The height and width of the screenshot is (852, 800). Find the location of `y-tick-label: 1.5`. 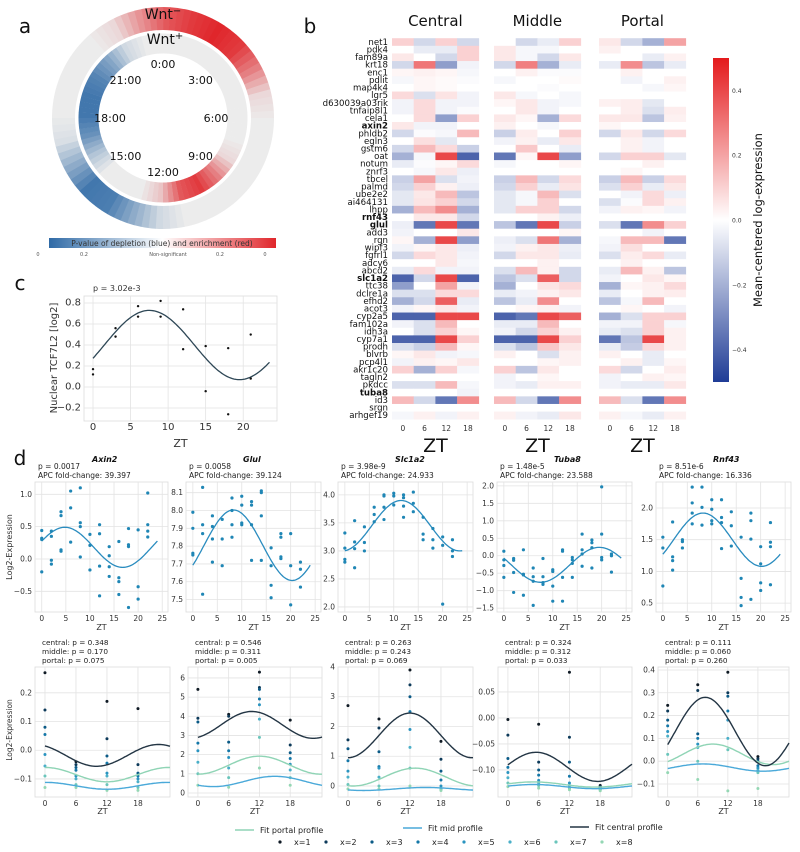

y-tick-label: 1.5 is located at coordinates (488, 503).